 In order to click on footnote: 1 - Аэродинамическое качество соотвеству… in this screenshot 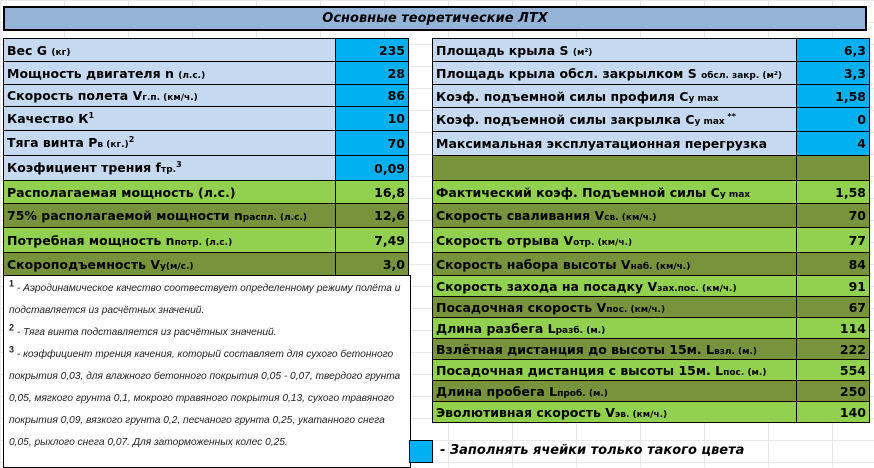, I will do `click(207, 300)`.